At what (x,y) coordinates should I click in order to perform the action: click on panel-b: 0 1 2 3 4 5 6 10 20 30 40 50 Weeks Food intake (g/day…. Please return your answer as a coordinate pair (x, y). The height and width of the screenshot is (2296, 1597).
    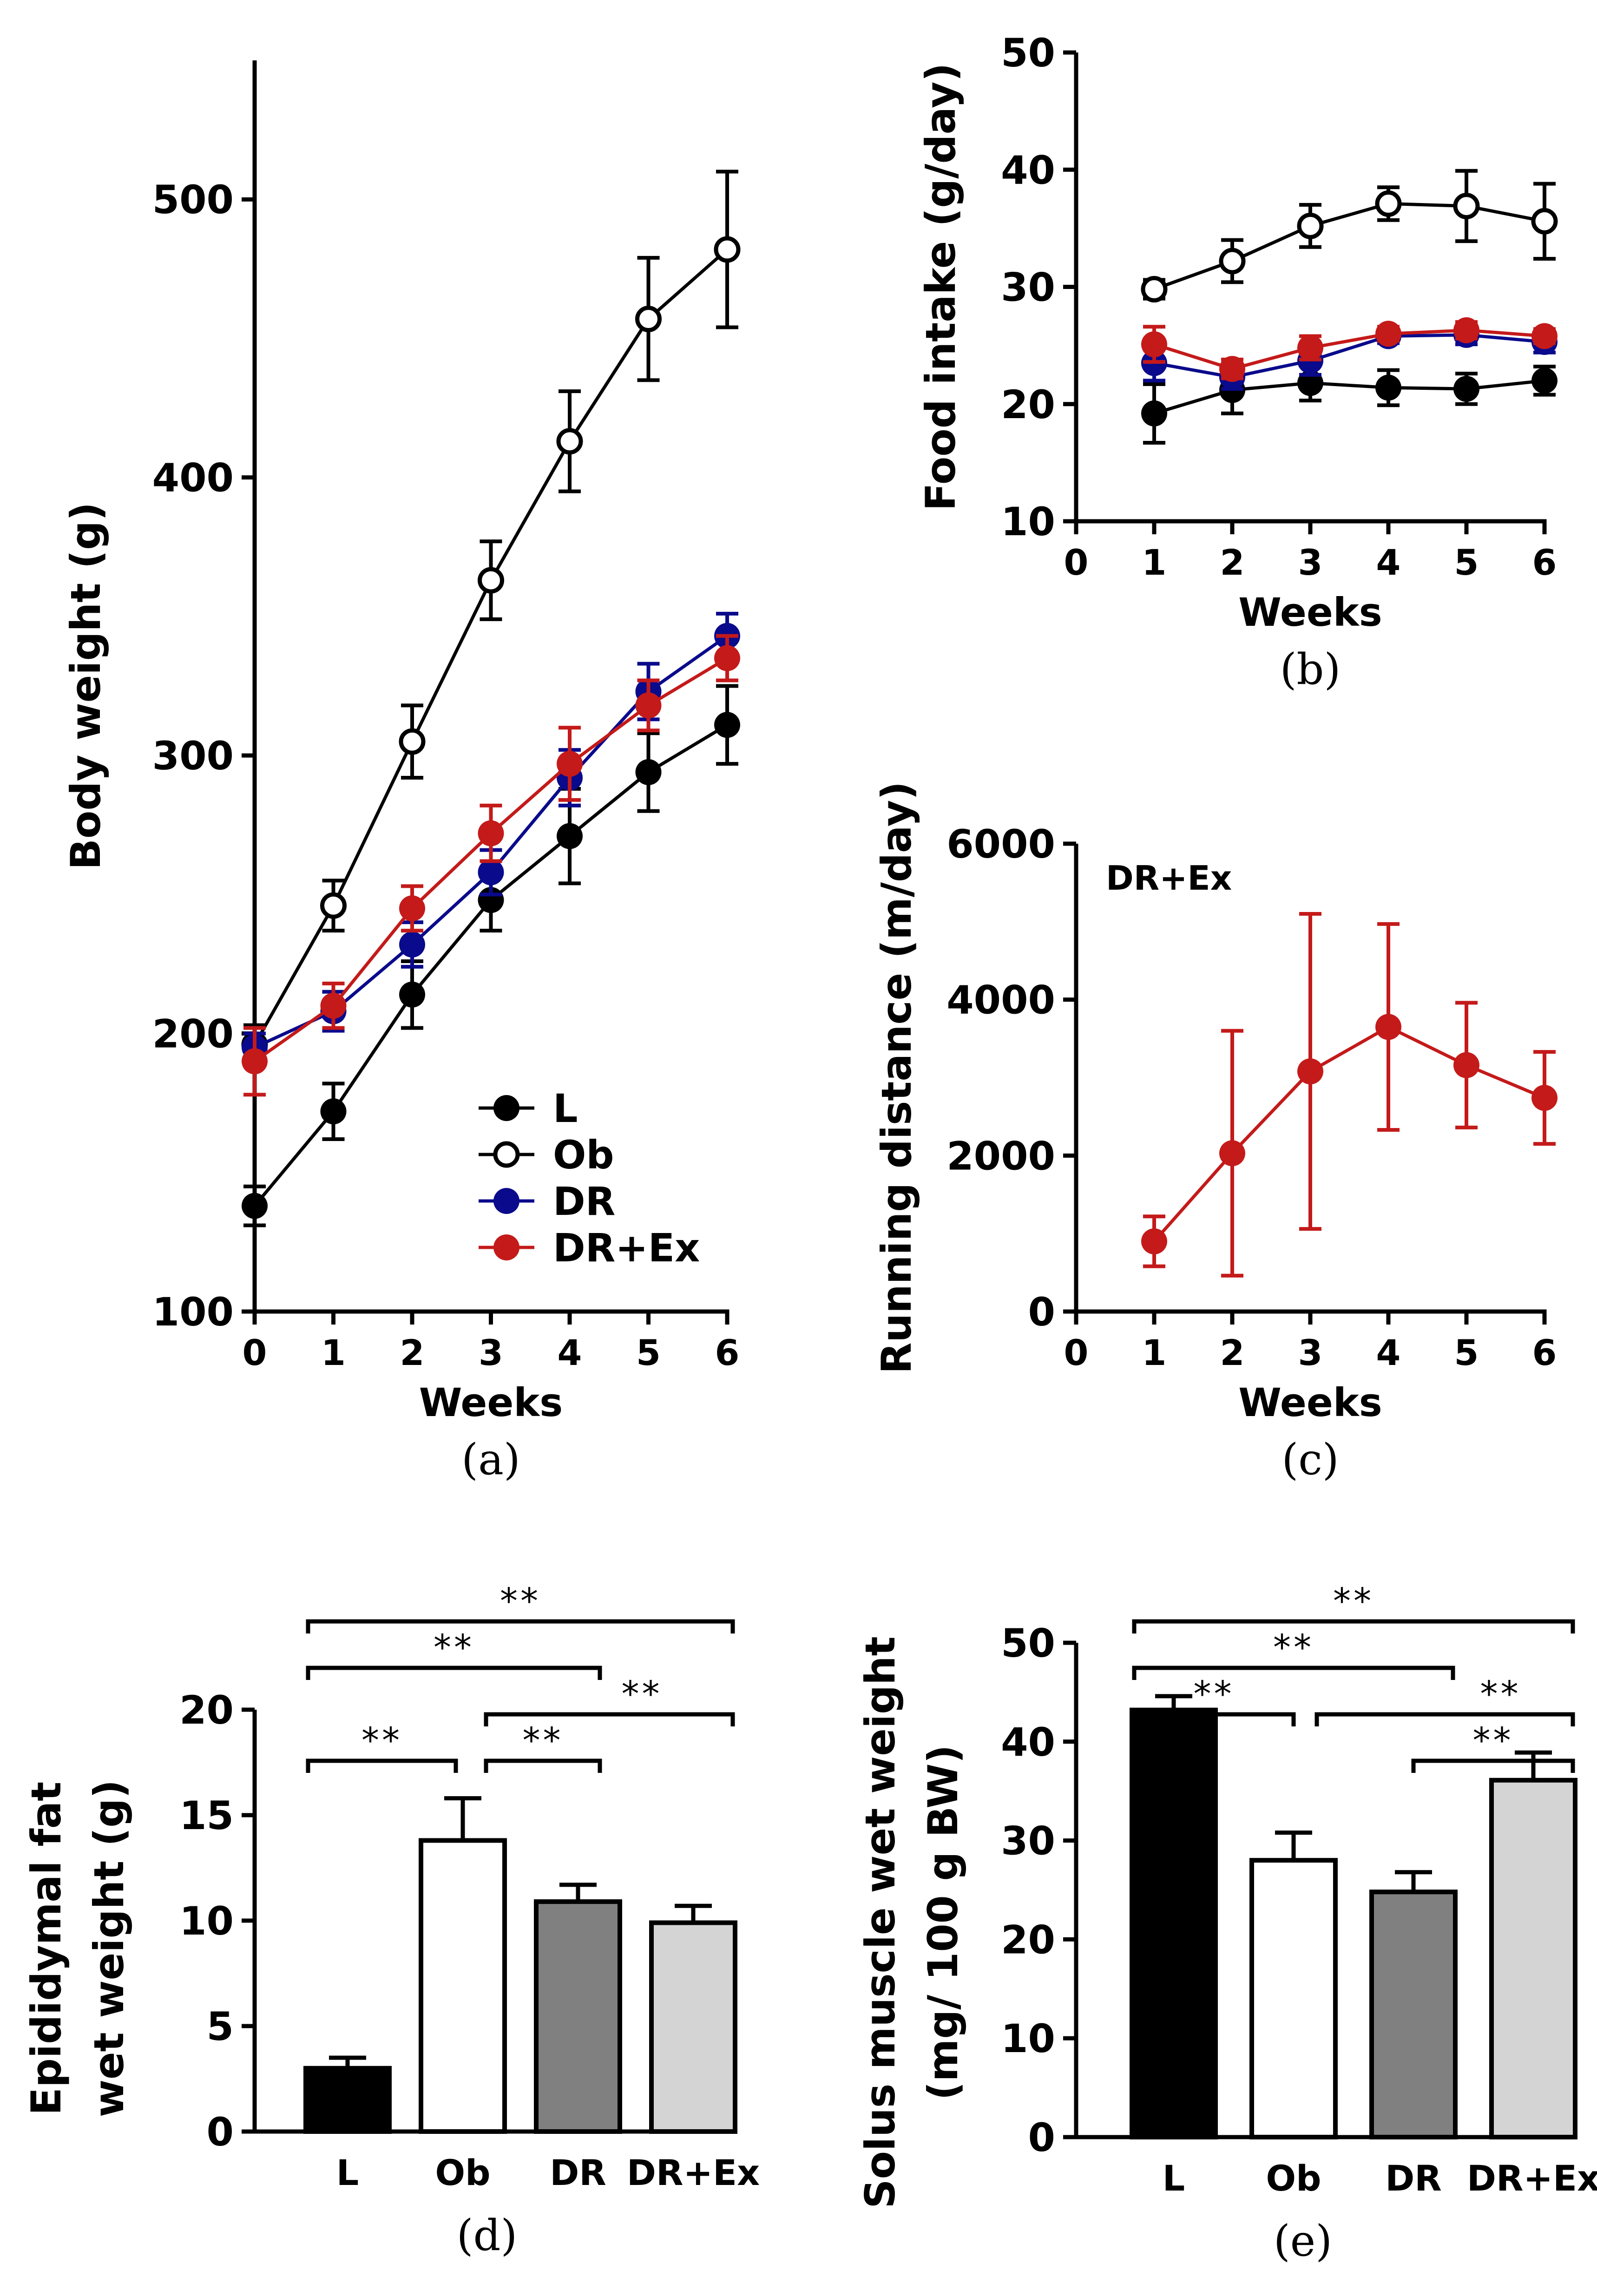
    Looking at the image, I should click on (1237, 362).